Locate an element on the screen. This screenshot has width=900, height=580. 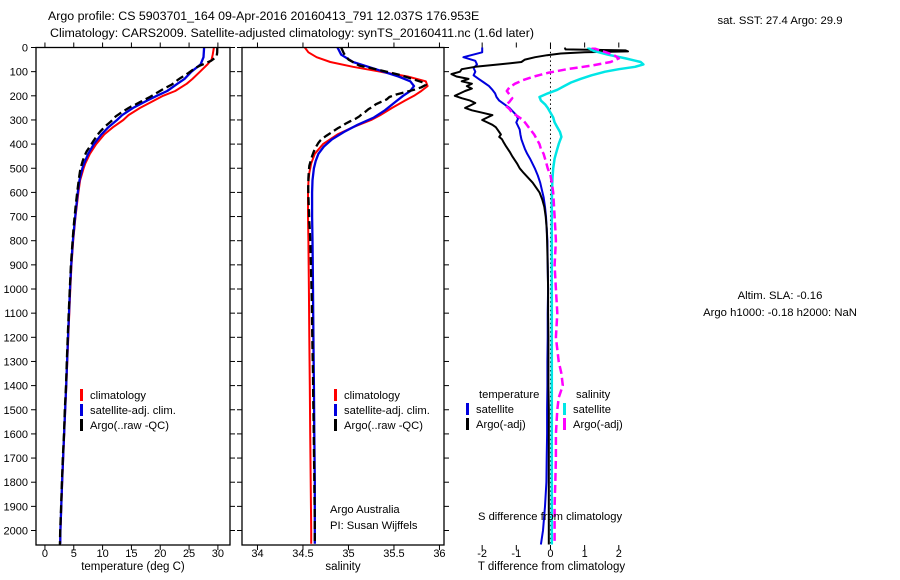
legend-header: temperature is located at coordinates (509, 395).